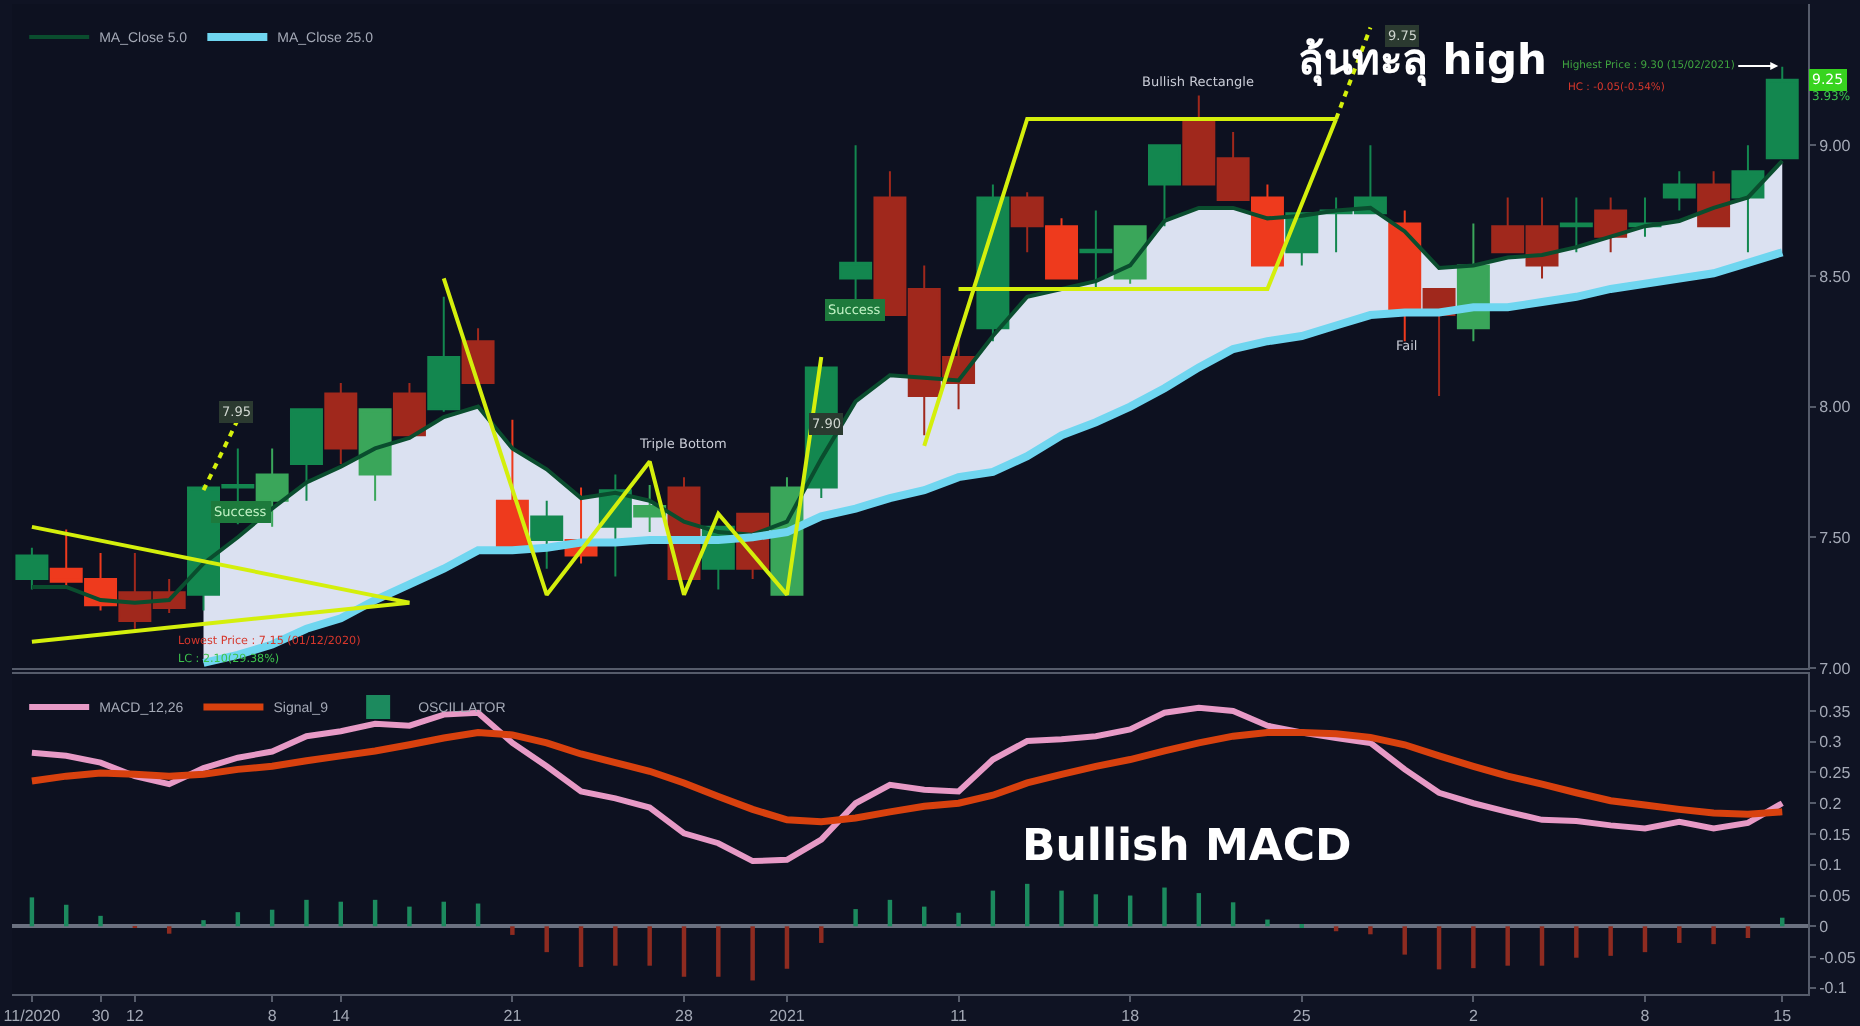 This screenshot has width=1860, height=1026. What do you see at coordinates (101, 1016) in the screenshot?
I see `x-tick-label: 30` at bounding box center [101, 1016].